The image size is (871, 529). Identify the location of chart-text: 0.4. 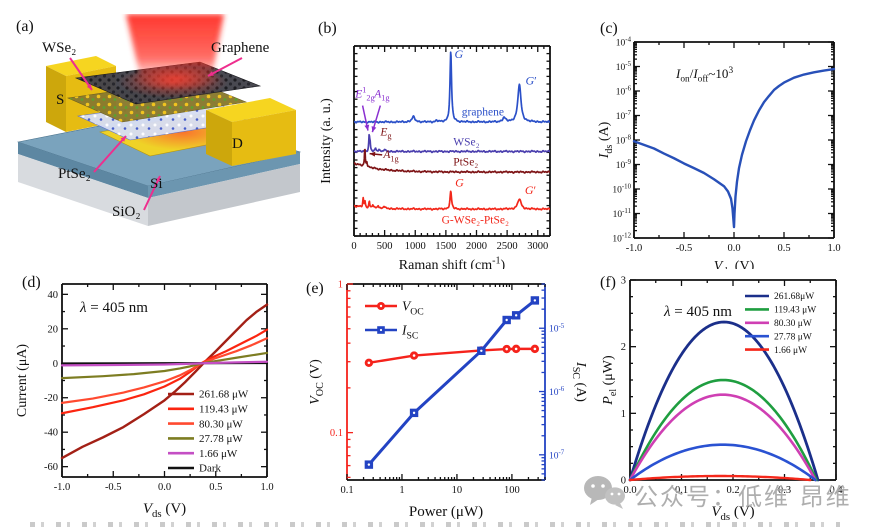
(836, 490).